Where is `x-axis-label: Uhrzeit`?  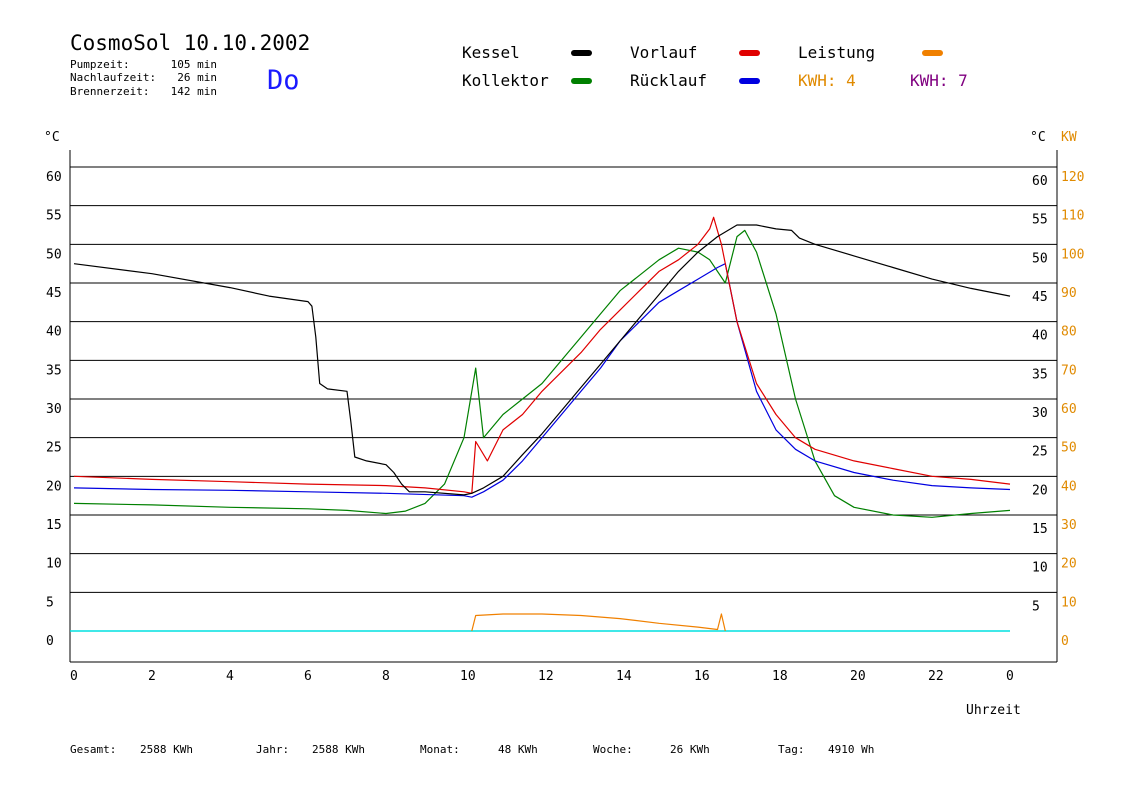
x-axis-label: Uhrzeit is located at coordinates (993, 710).